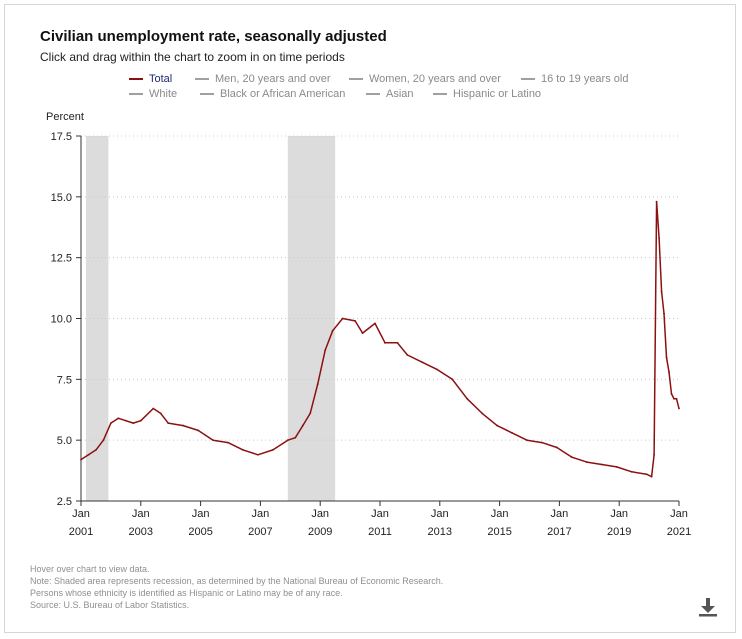 Image resolution: width=742 pixels, height=639 pixels. What do you see at coordinates (61, 198) in the screenshot?
I see `y-tick-label: 15.0` at bounding box center [61, 198].